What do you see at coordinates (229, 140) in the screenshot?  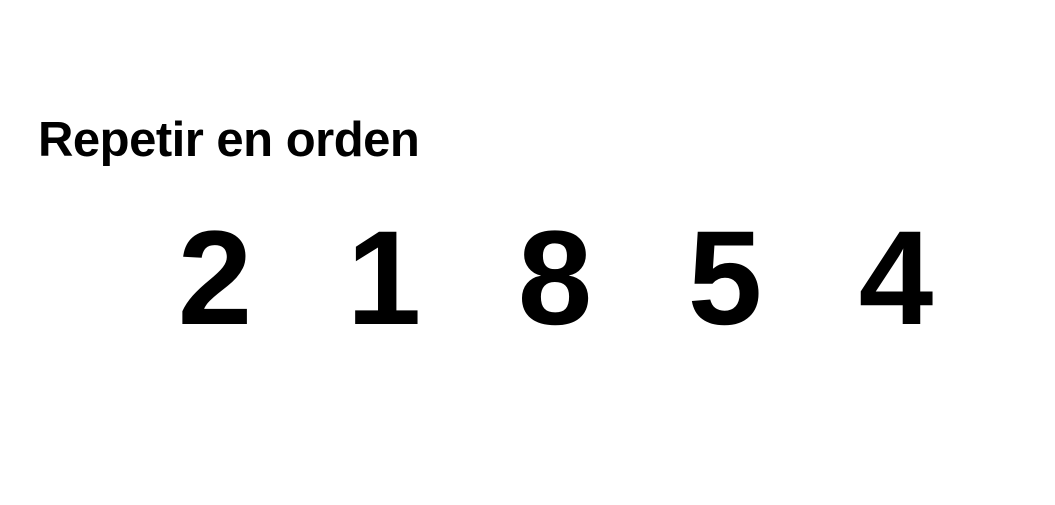 I see `instruction-heading: Repetir en orden` at bounding box center [229, 140].